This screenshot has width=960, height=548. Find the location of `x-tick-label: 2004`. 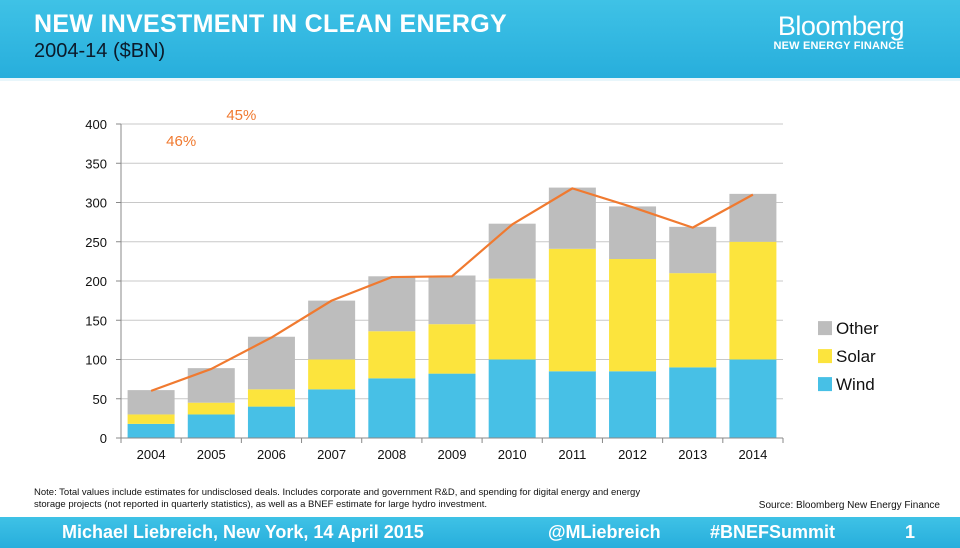

x-tick-label: 2004 is located at coordinates (151, 454).